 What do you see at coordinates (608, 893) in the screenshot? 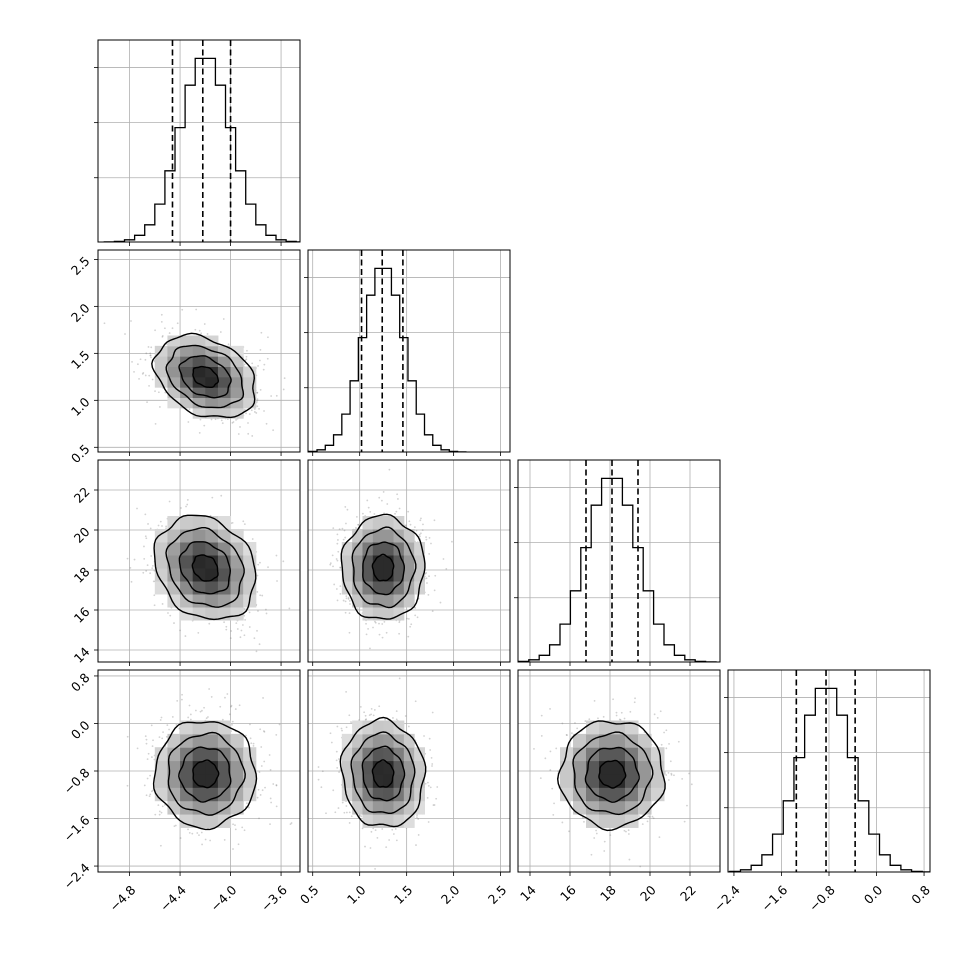
I see `xtick-label-2-2: 18` at bounding box center [608, 893].